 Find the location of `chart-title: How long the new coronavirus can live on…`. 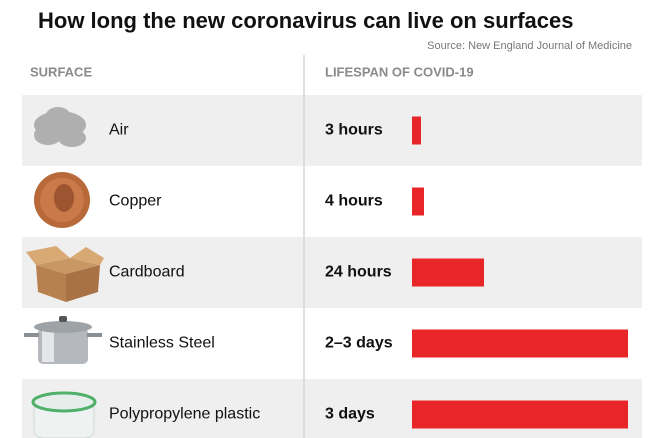

chart-title: How long the new coronavirus can live on… is located at coordinates (305, 20).